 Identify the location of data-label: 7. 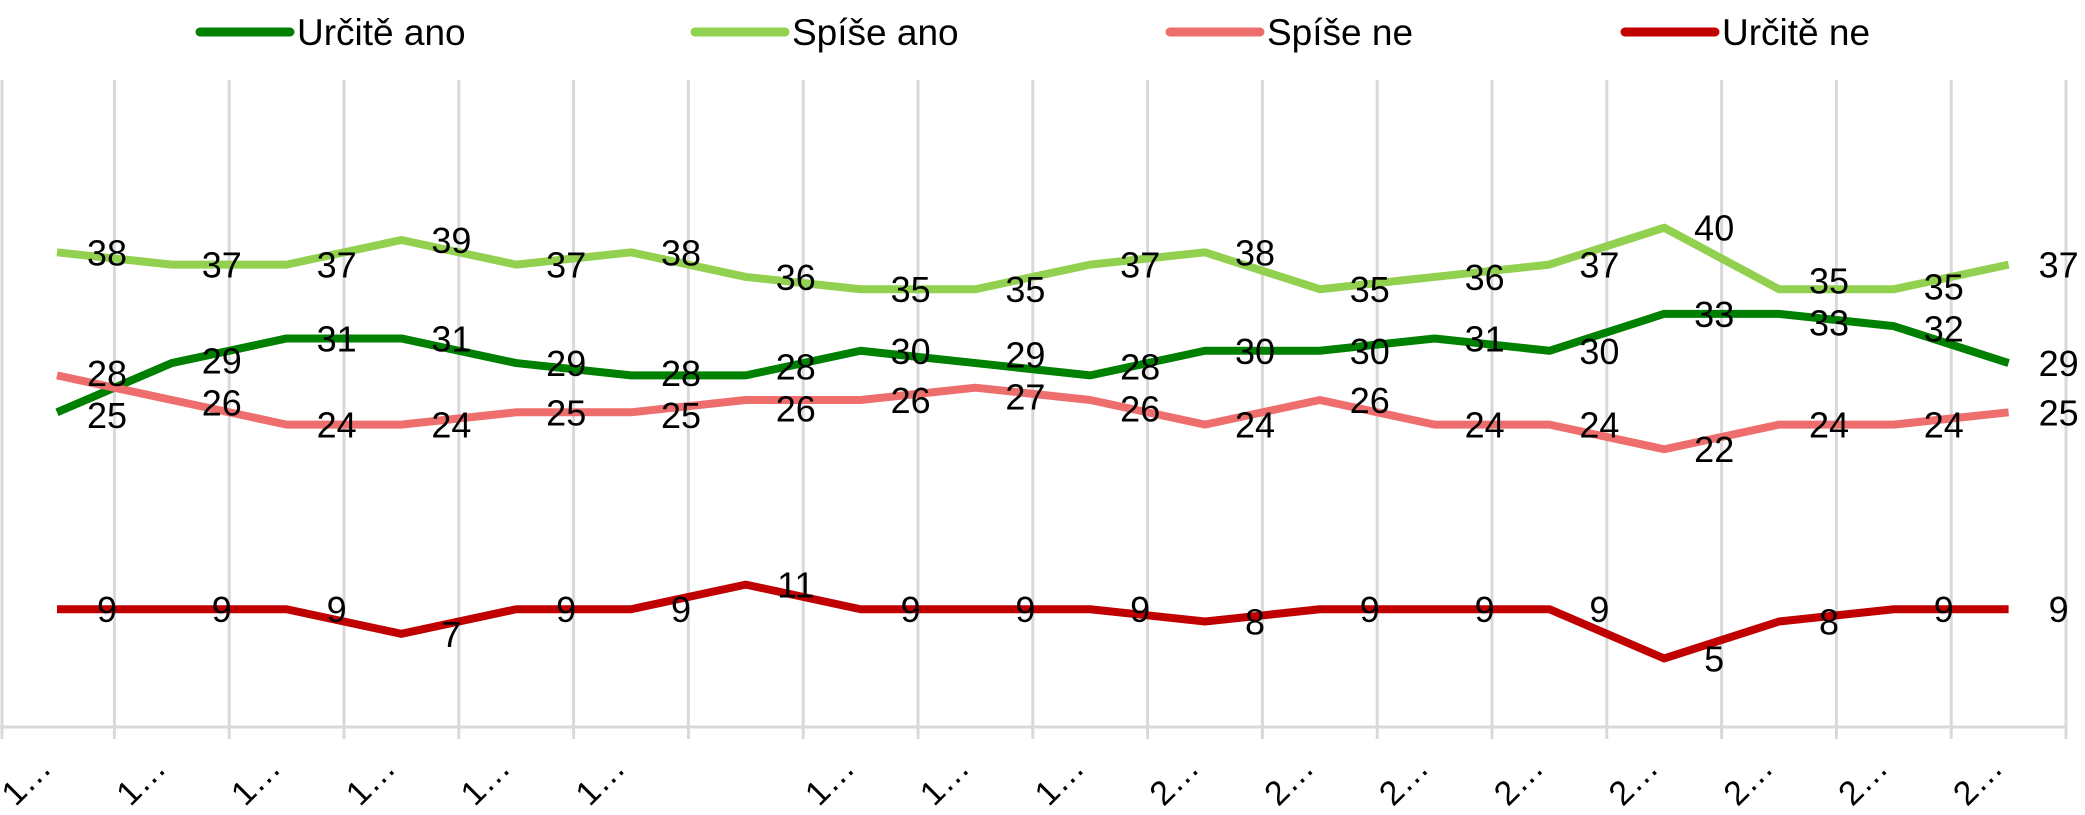
(451, 634).